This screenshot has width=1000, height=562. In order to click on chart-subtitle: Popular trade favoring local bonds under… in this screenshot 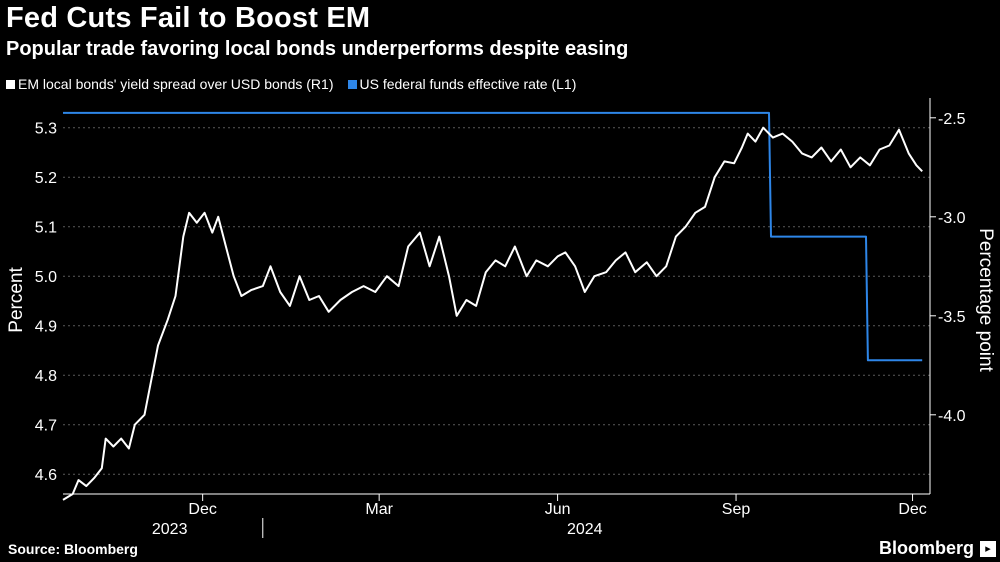, I will do `click(317, 49)`.